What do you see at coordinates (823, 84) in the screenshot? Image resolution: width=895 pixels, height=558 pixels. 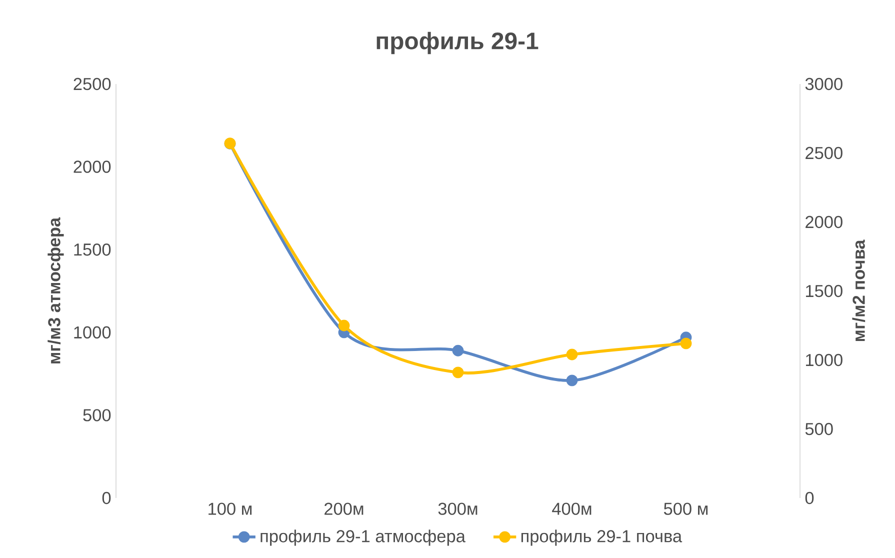 I see `y2-tick-label: 3000` at bounding box center [823, 84].